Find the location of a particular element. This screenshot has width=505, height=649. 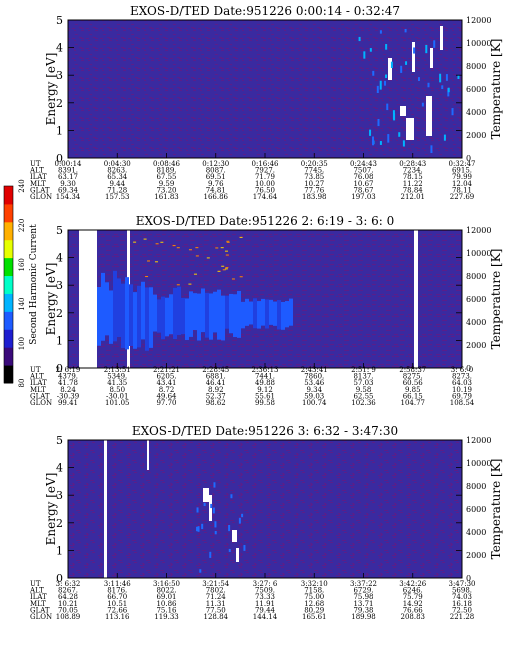

colorbar-tick: 140 is located at coordinates (22, 304).